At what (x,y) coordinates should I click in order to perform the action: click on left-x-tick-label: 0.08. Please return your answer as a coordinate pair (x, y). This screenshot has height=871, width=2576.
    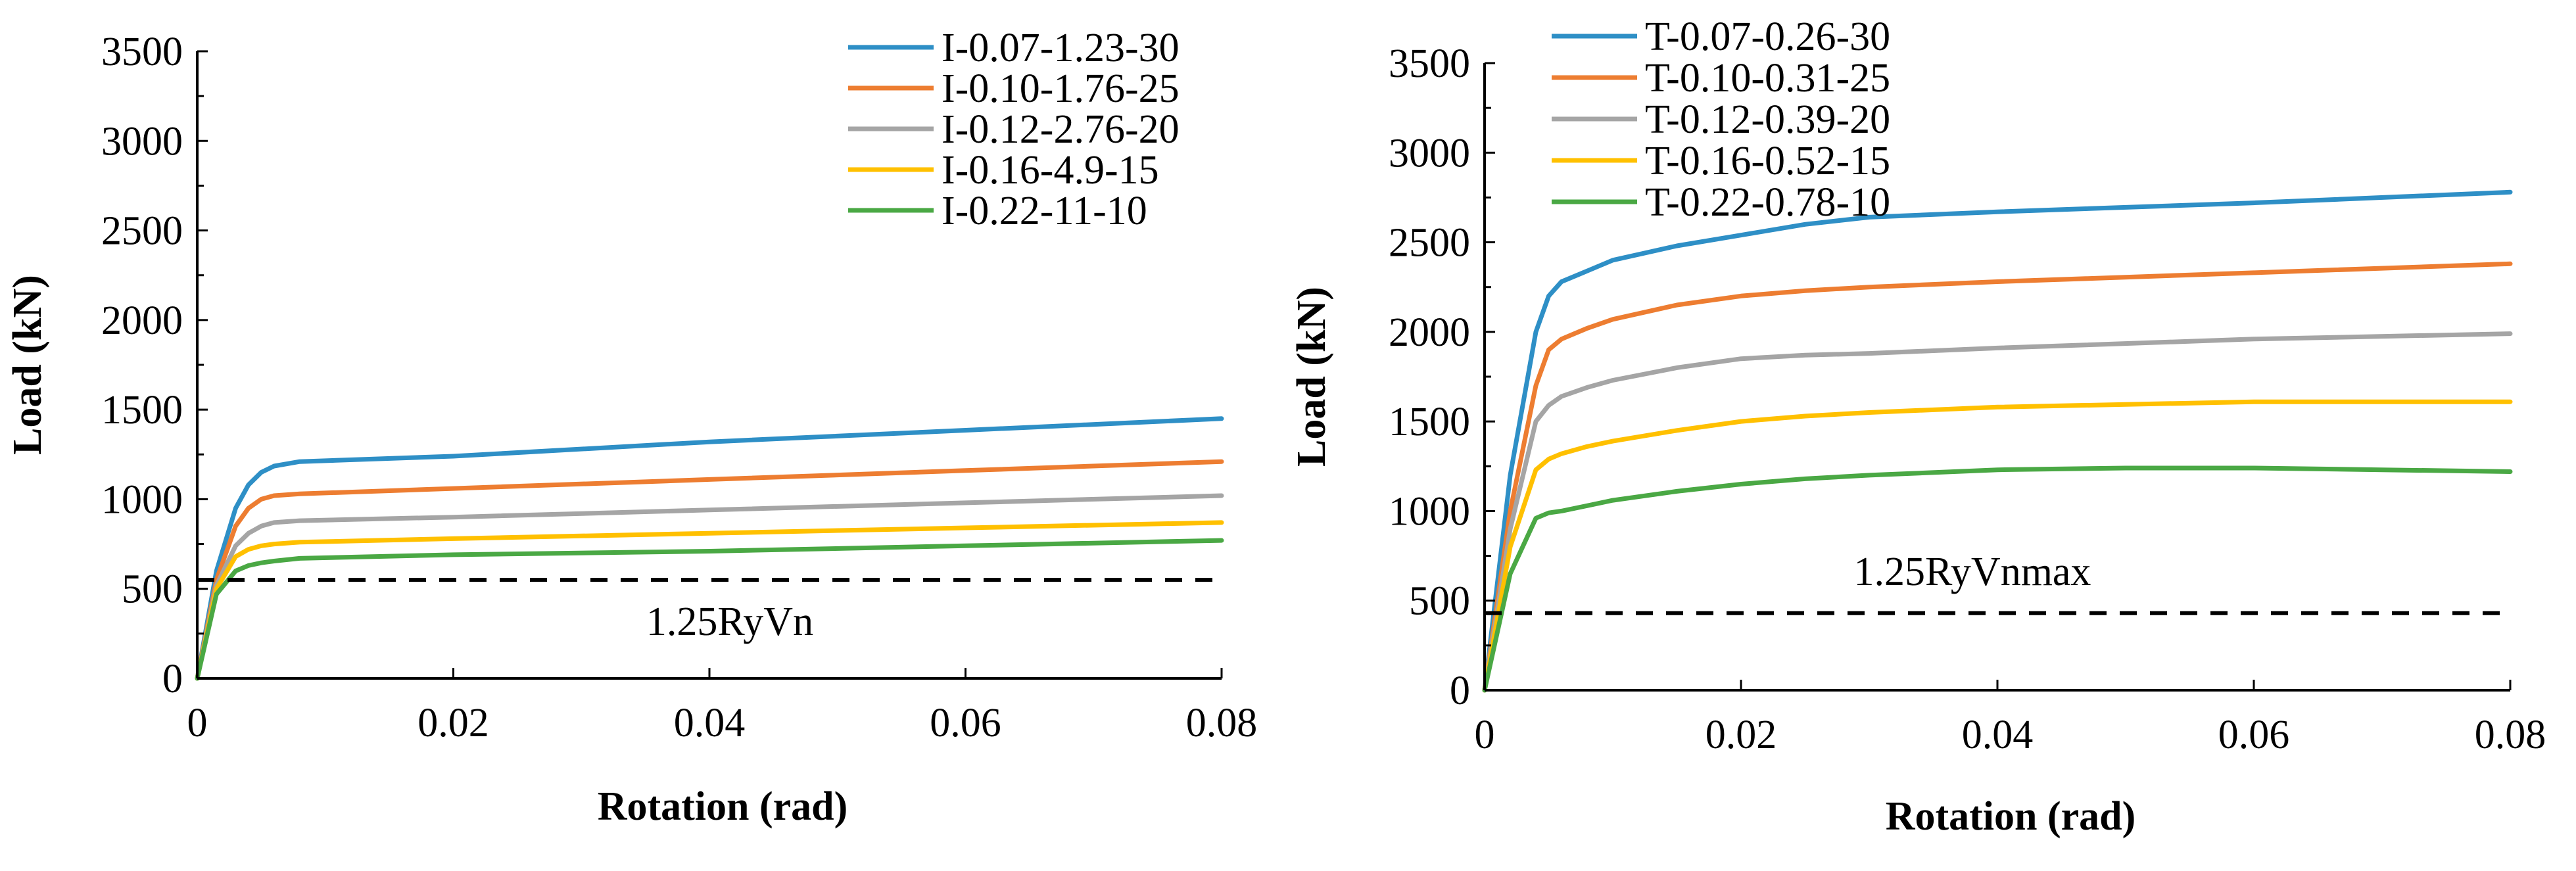
    Looking at the image, I should click on (1222, 723).